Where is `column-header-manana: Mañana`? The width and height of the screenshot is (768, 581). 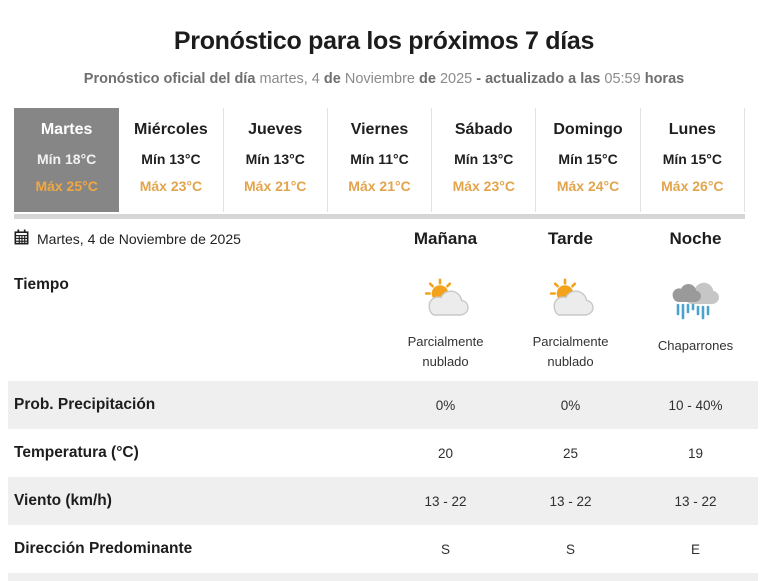 column-header-manana: Mañana is located at coordinates (445, 238).